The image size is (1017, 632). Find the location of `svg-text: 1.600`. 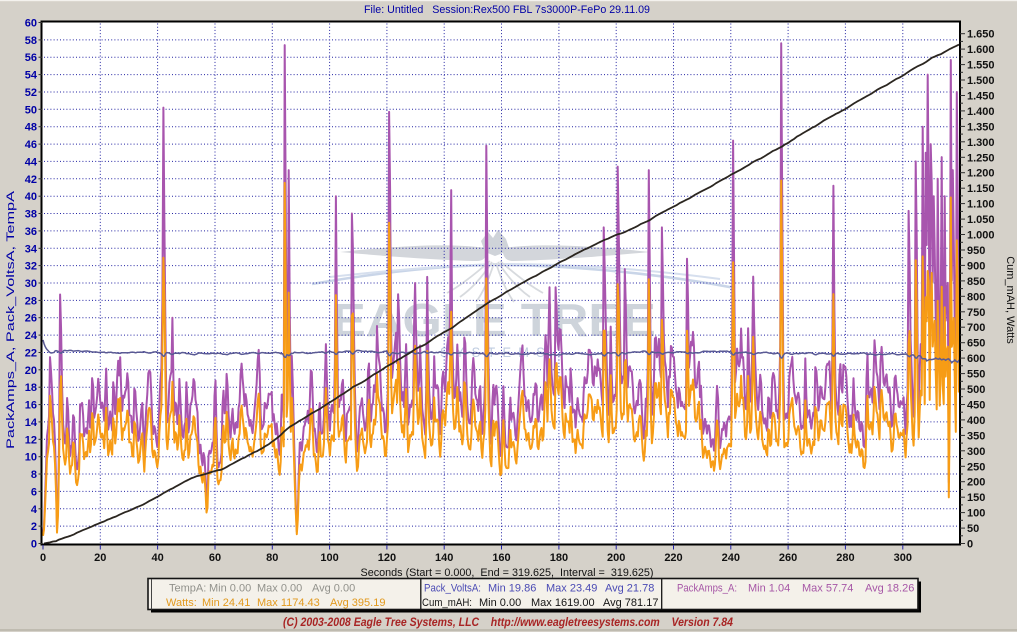

svg-text: 1.600 is located at coordinates (981, 50).